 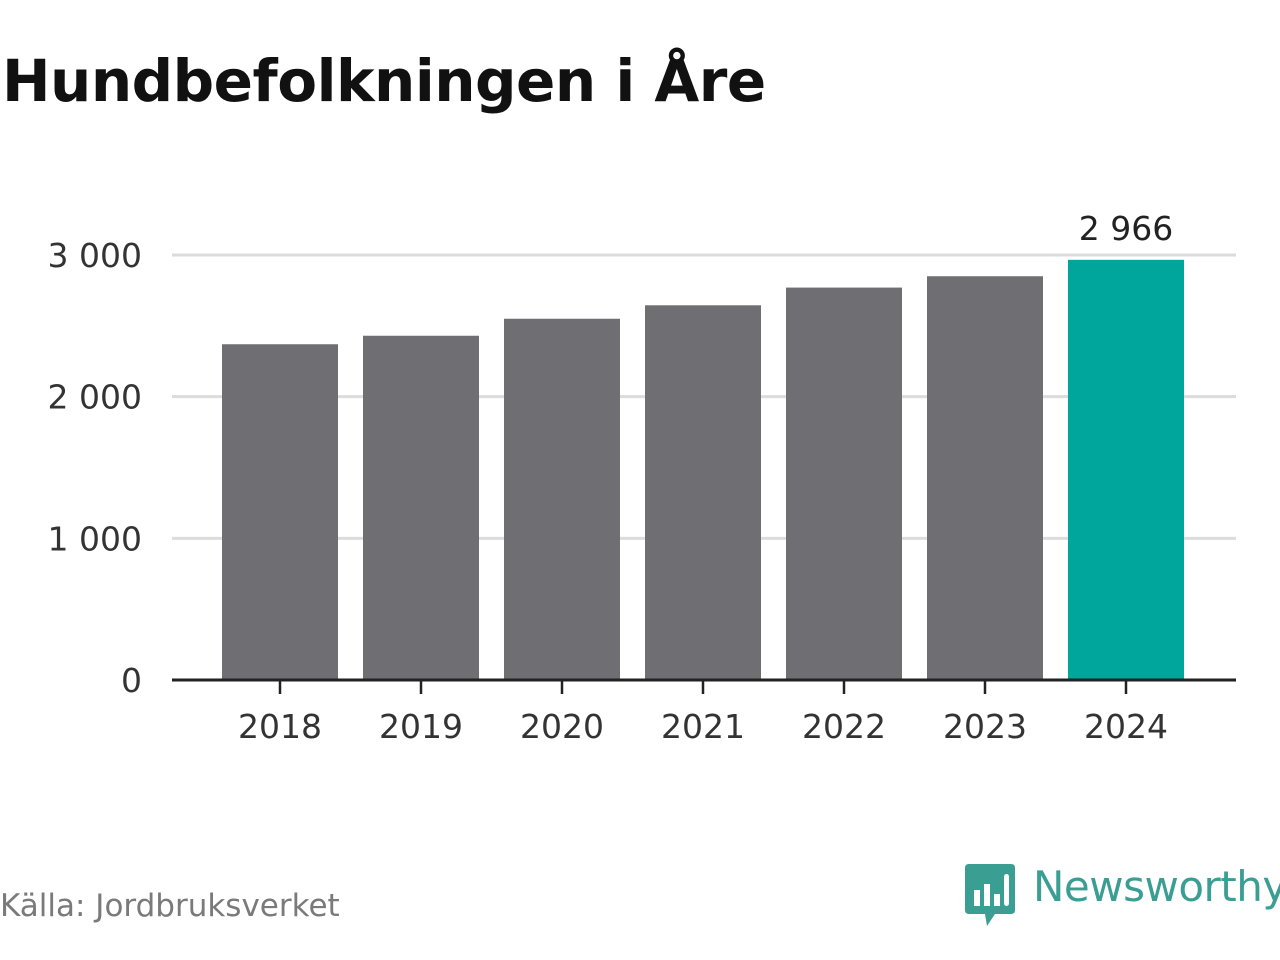 What do you see at coordinates (95, 538) in the screenshot?
I see `y-tick-label: 1 000` at bounding box center [95, 538].